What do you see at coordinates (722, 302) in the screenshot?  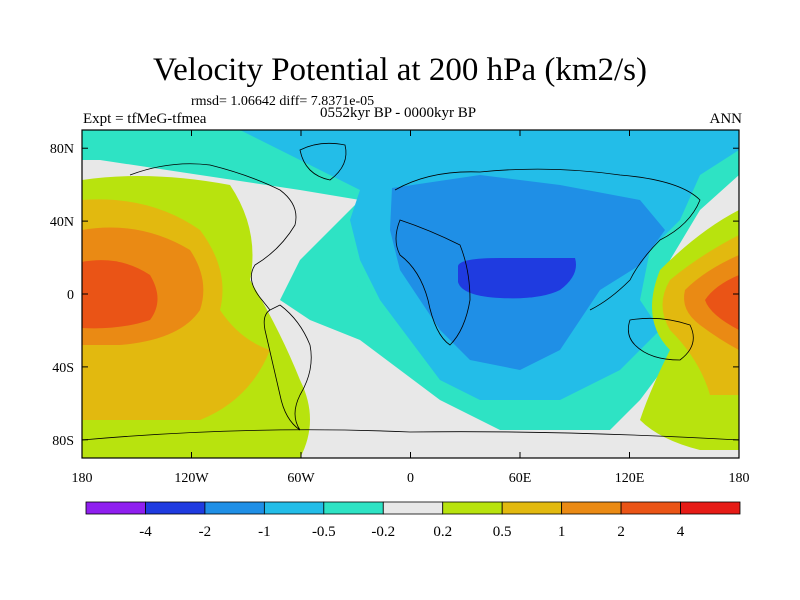 I see `band-red-east` at bounding box center [722, 302].